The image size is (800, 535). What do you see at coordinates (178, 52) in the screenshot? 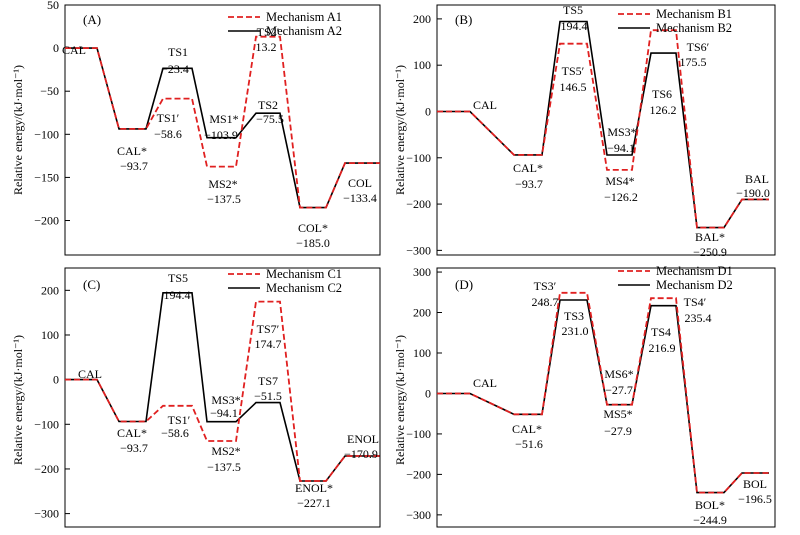
I see `panel-a-annot-ts1-name: TS1` at bounding box center [178, 52].